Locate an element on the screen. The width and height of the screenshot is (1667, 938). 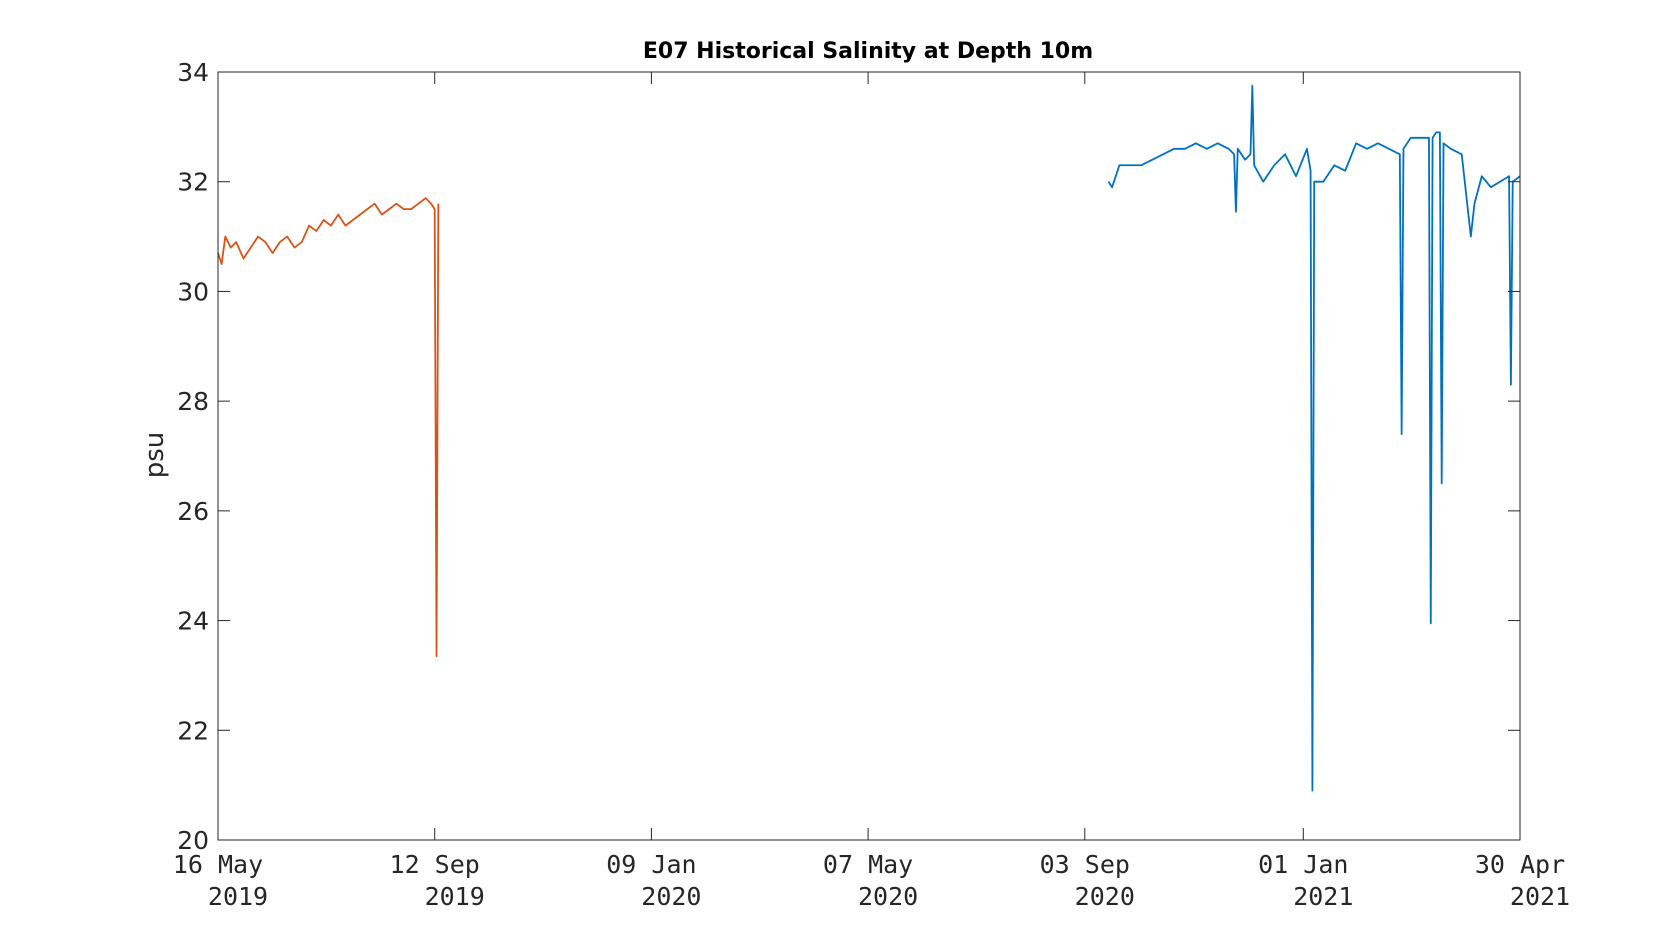
x-tick-label-line1: 07 May is located at coordinates (868, 864).